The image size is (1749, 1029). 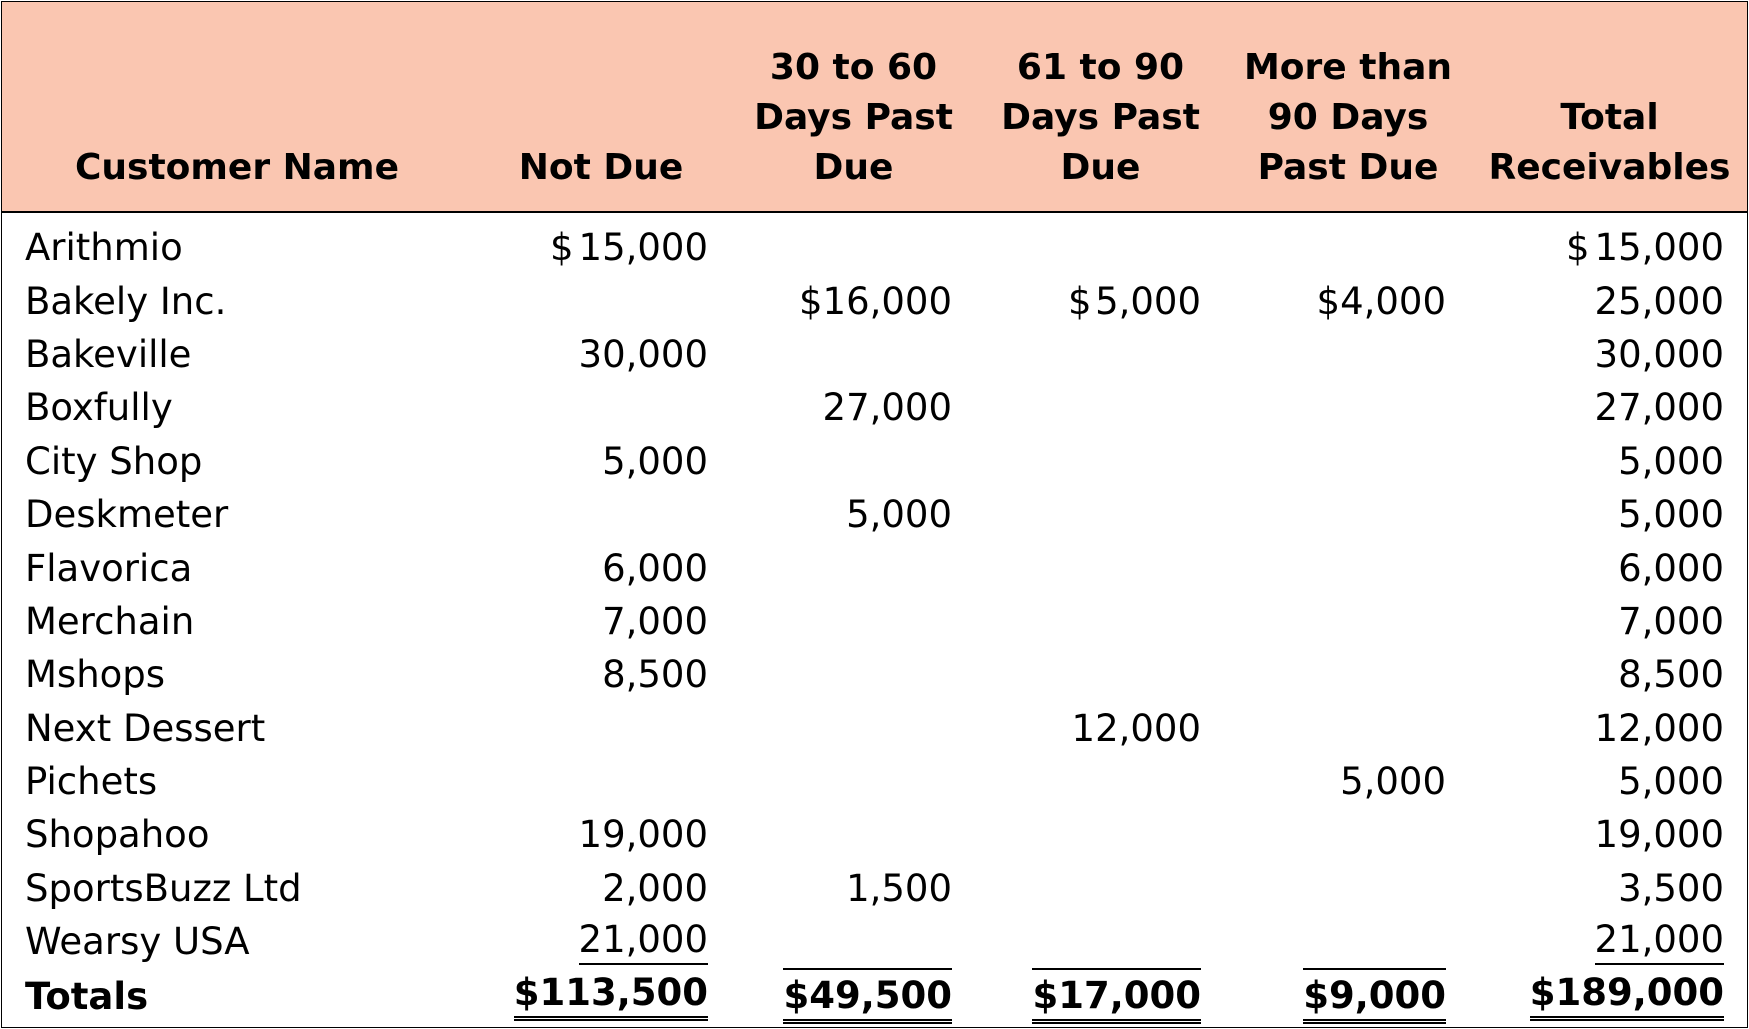 I want to click on total-amount: 19,000, so click(x=1659, y=835).